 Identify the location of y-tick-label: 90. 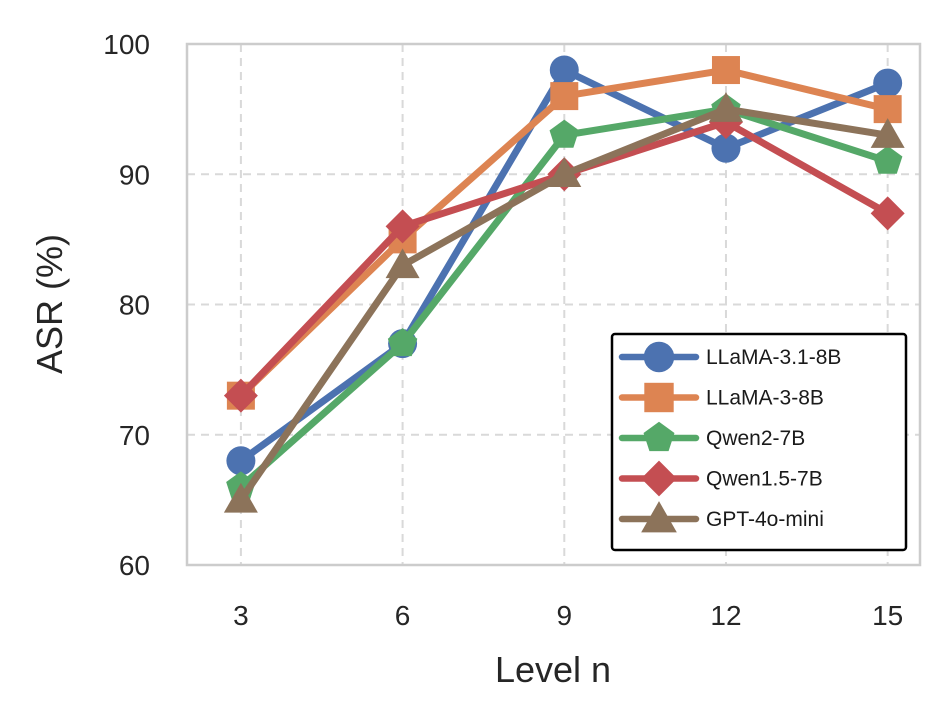
(134, 174).